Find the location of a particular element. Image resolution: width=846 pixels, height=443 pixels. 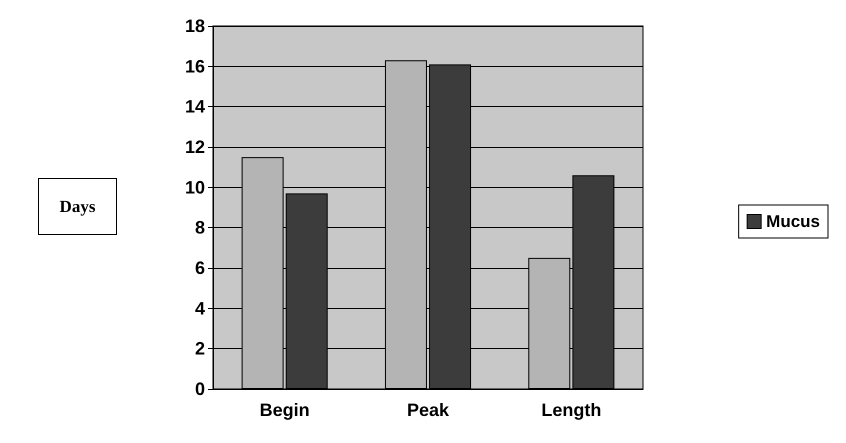

y-tick-label: 0 is located at coordinates (199, 389).